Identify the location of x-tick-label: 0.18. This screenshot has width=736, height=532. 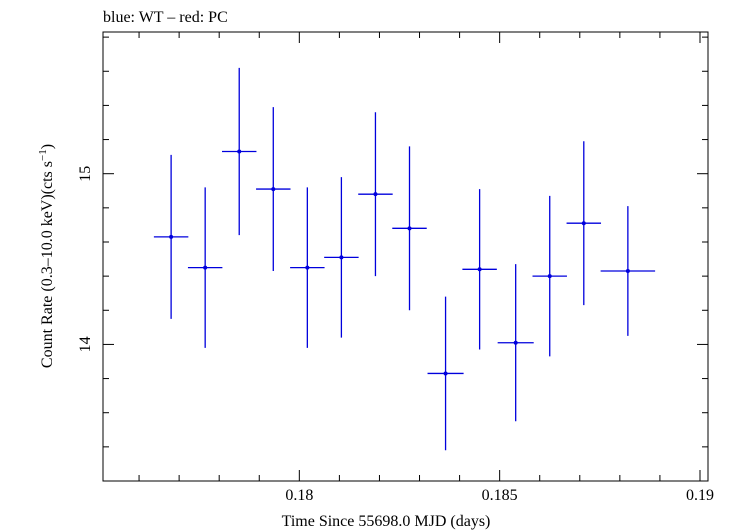
(299, 495).